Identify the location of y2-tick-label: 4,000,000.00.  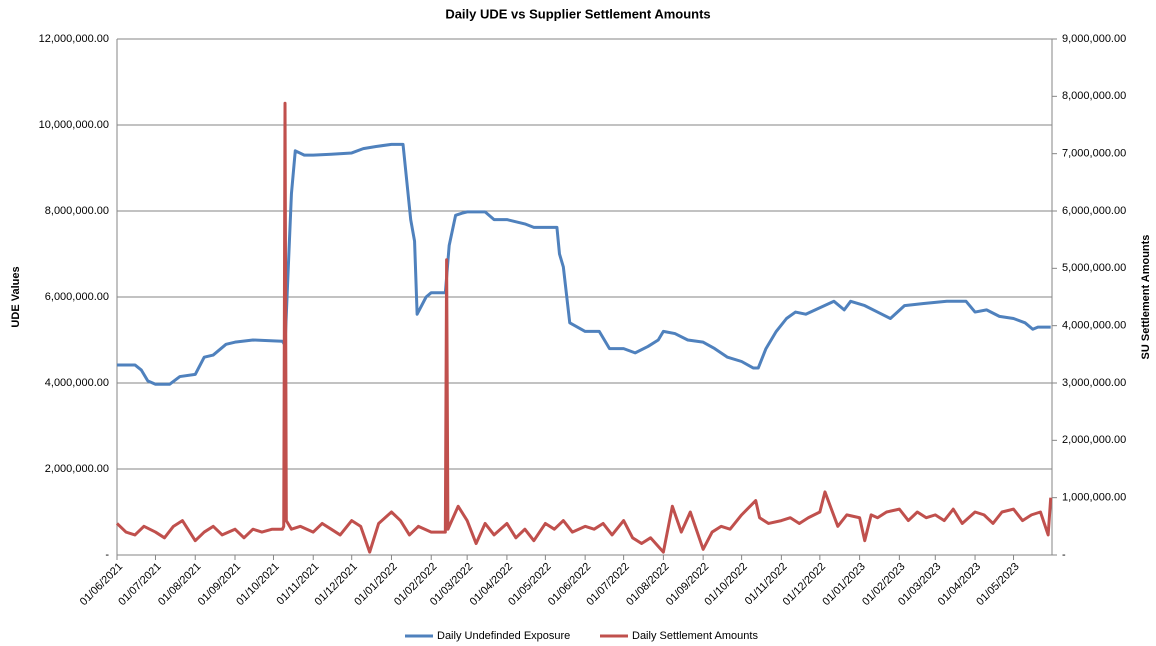
(1094, 326).